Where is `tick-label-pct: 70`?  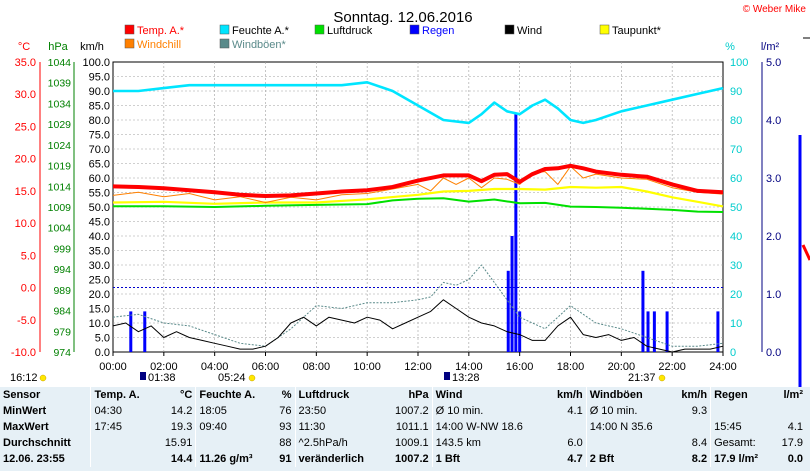
tick-label-pct: 70 is located at coordinates (736, 150).